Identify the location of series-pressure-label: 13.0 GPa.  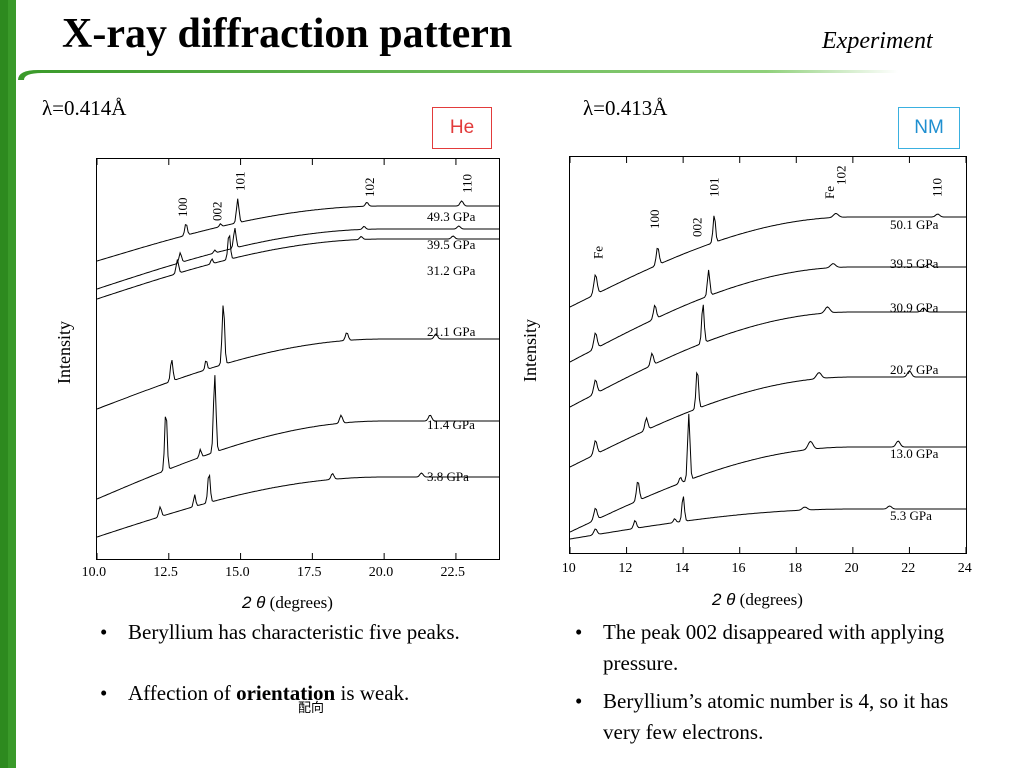
(914, 453).